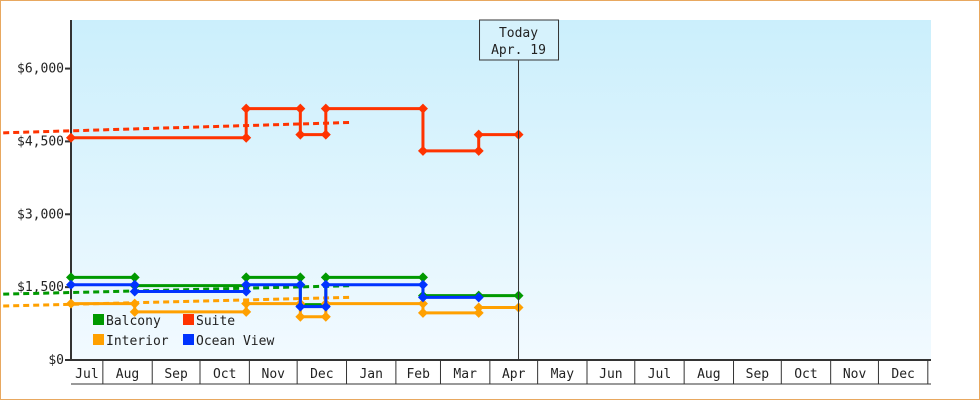  Describe the element at coordinates (518, 50) in the screenshot. I see `today-date-label: Apr. 19` at that location.